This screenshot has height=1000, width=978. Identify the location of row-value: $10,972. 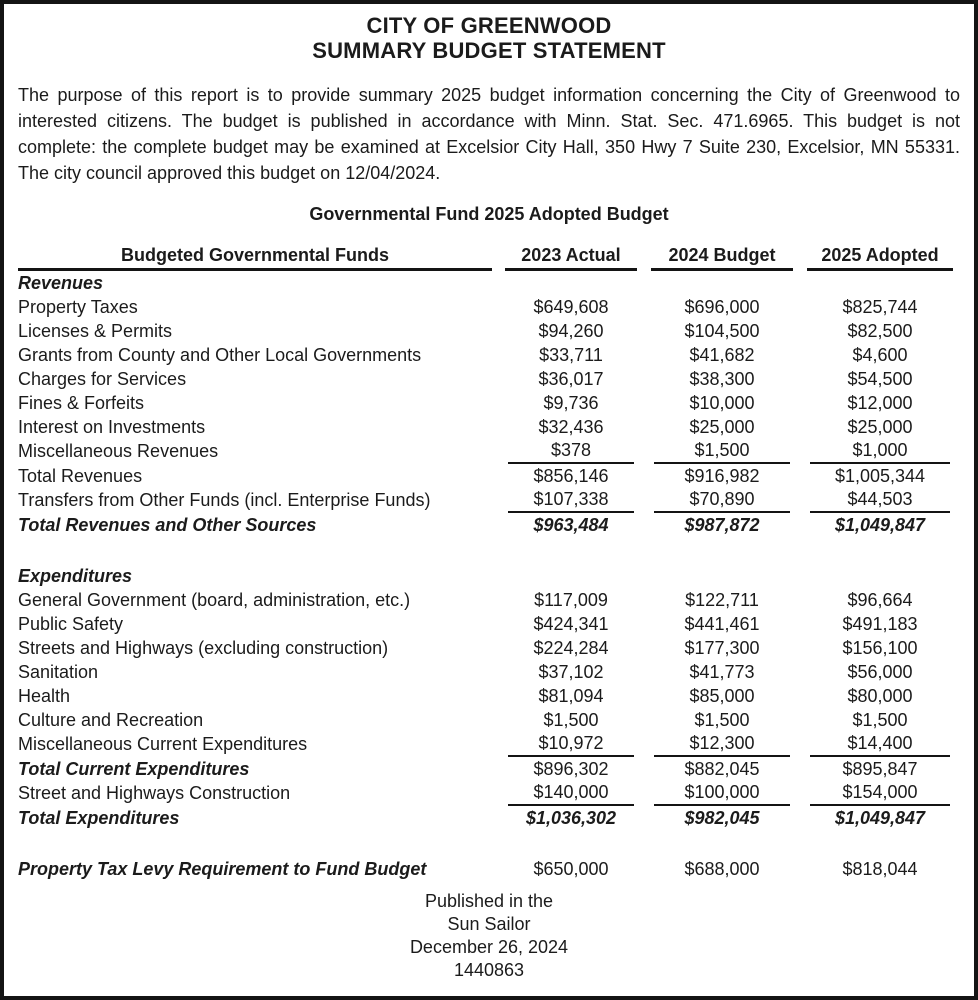
(571, 744).